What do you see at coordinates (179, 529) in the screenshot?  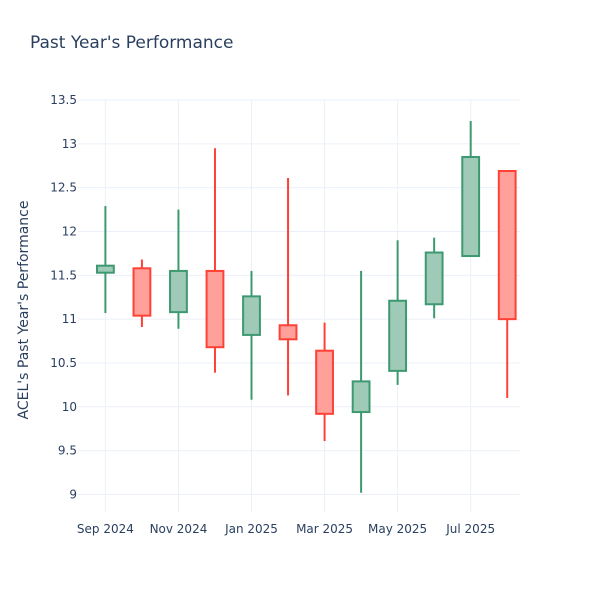 I see `x-tick-label: Nov 2024` at bounding box center [179, 529].